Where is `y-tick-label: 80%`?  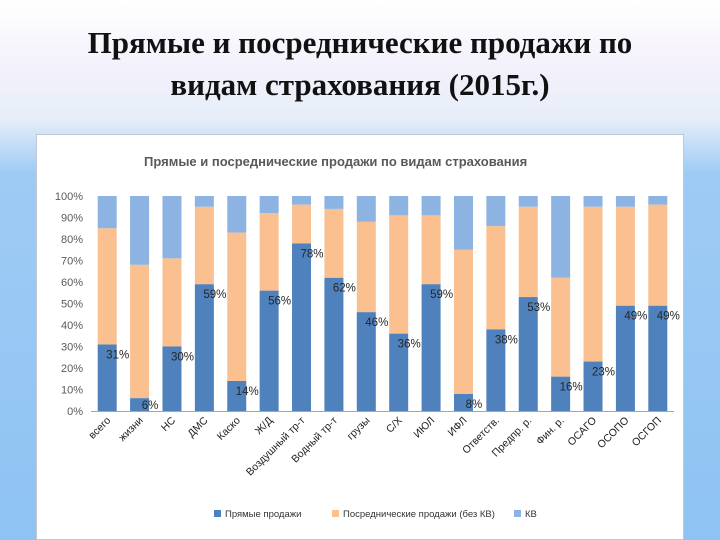
y-tick-label: 80% is located at coordinates (72, 240).